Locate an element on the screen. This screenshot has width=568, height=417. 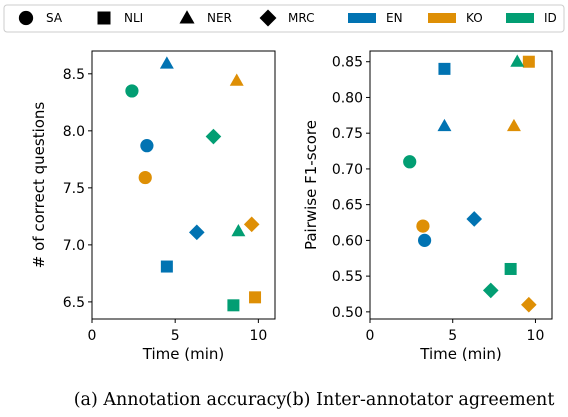
legend-id-patch is located at coordinates (520, 18).